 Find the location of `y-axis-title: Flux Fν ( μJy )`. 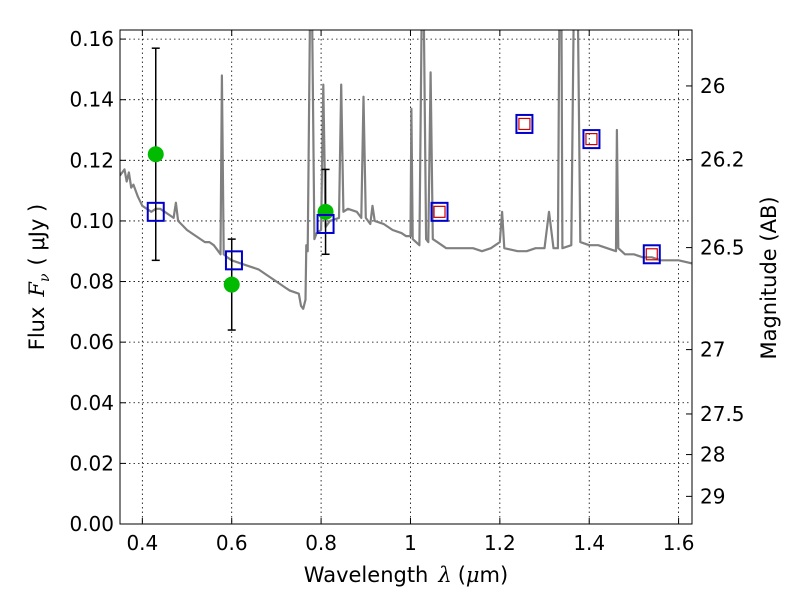

y-axis-title: Flux Fν ( μJy ) is located at coordinates (39, 277).